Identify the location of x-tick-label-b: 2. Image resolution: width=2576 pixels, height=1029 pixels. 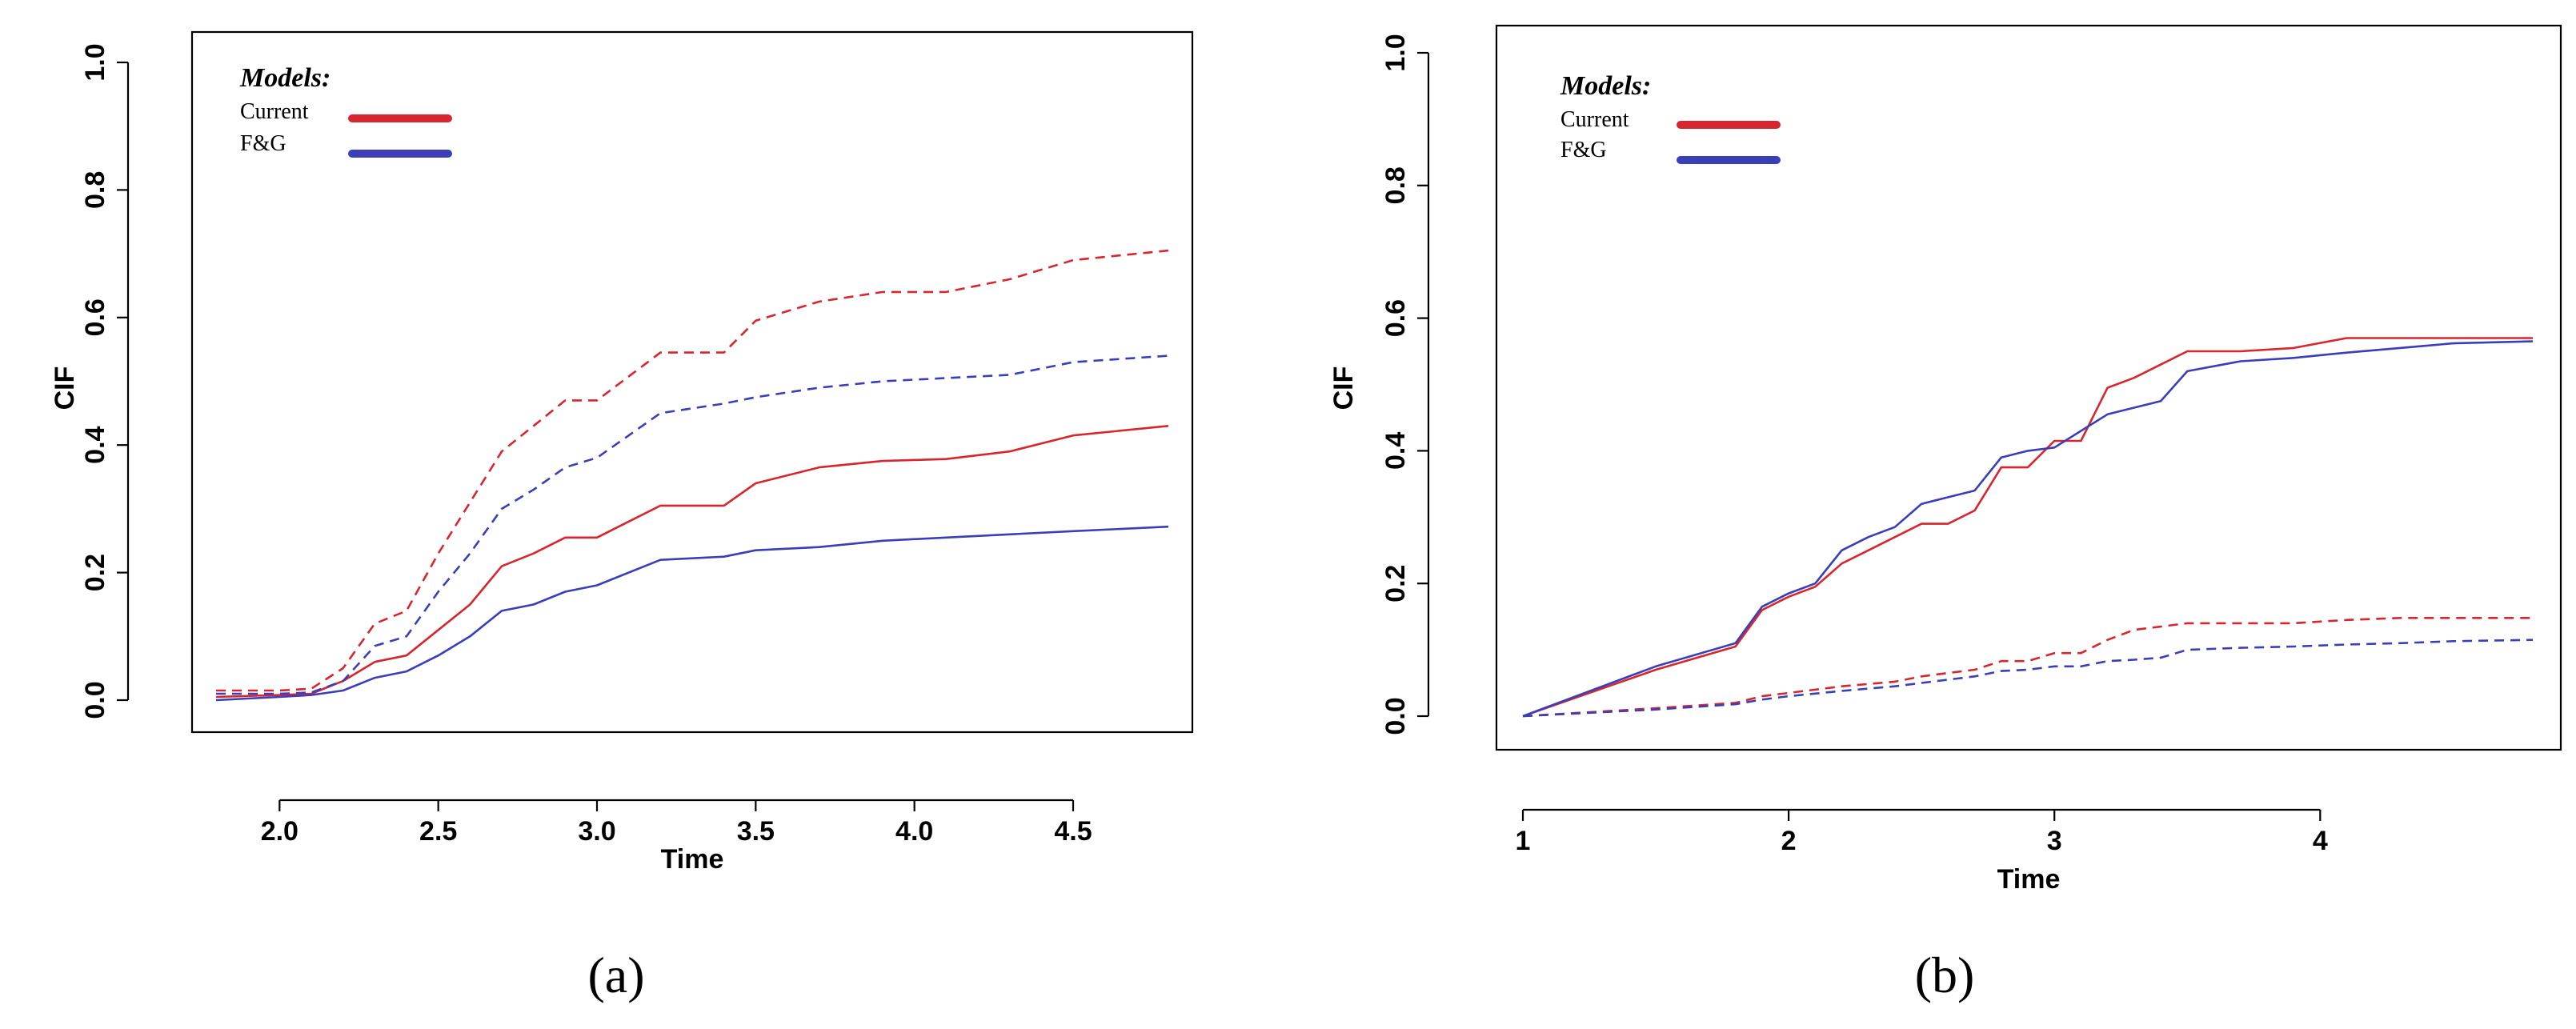
(1789, 841).